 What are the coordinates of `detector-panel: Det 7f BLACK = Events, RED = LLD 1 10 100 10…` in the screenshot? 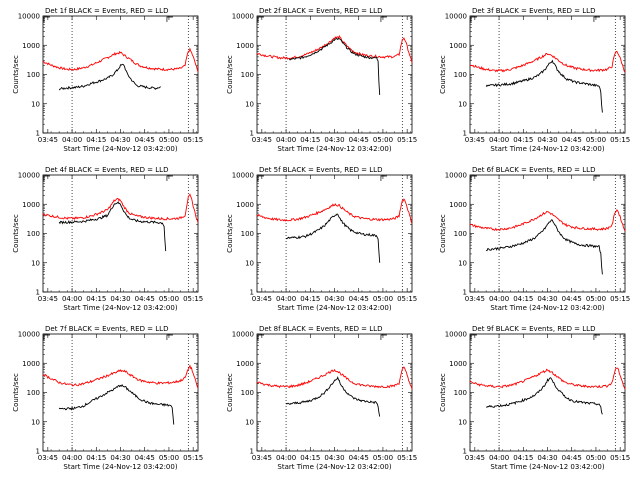 It's located at (107, 398).